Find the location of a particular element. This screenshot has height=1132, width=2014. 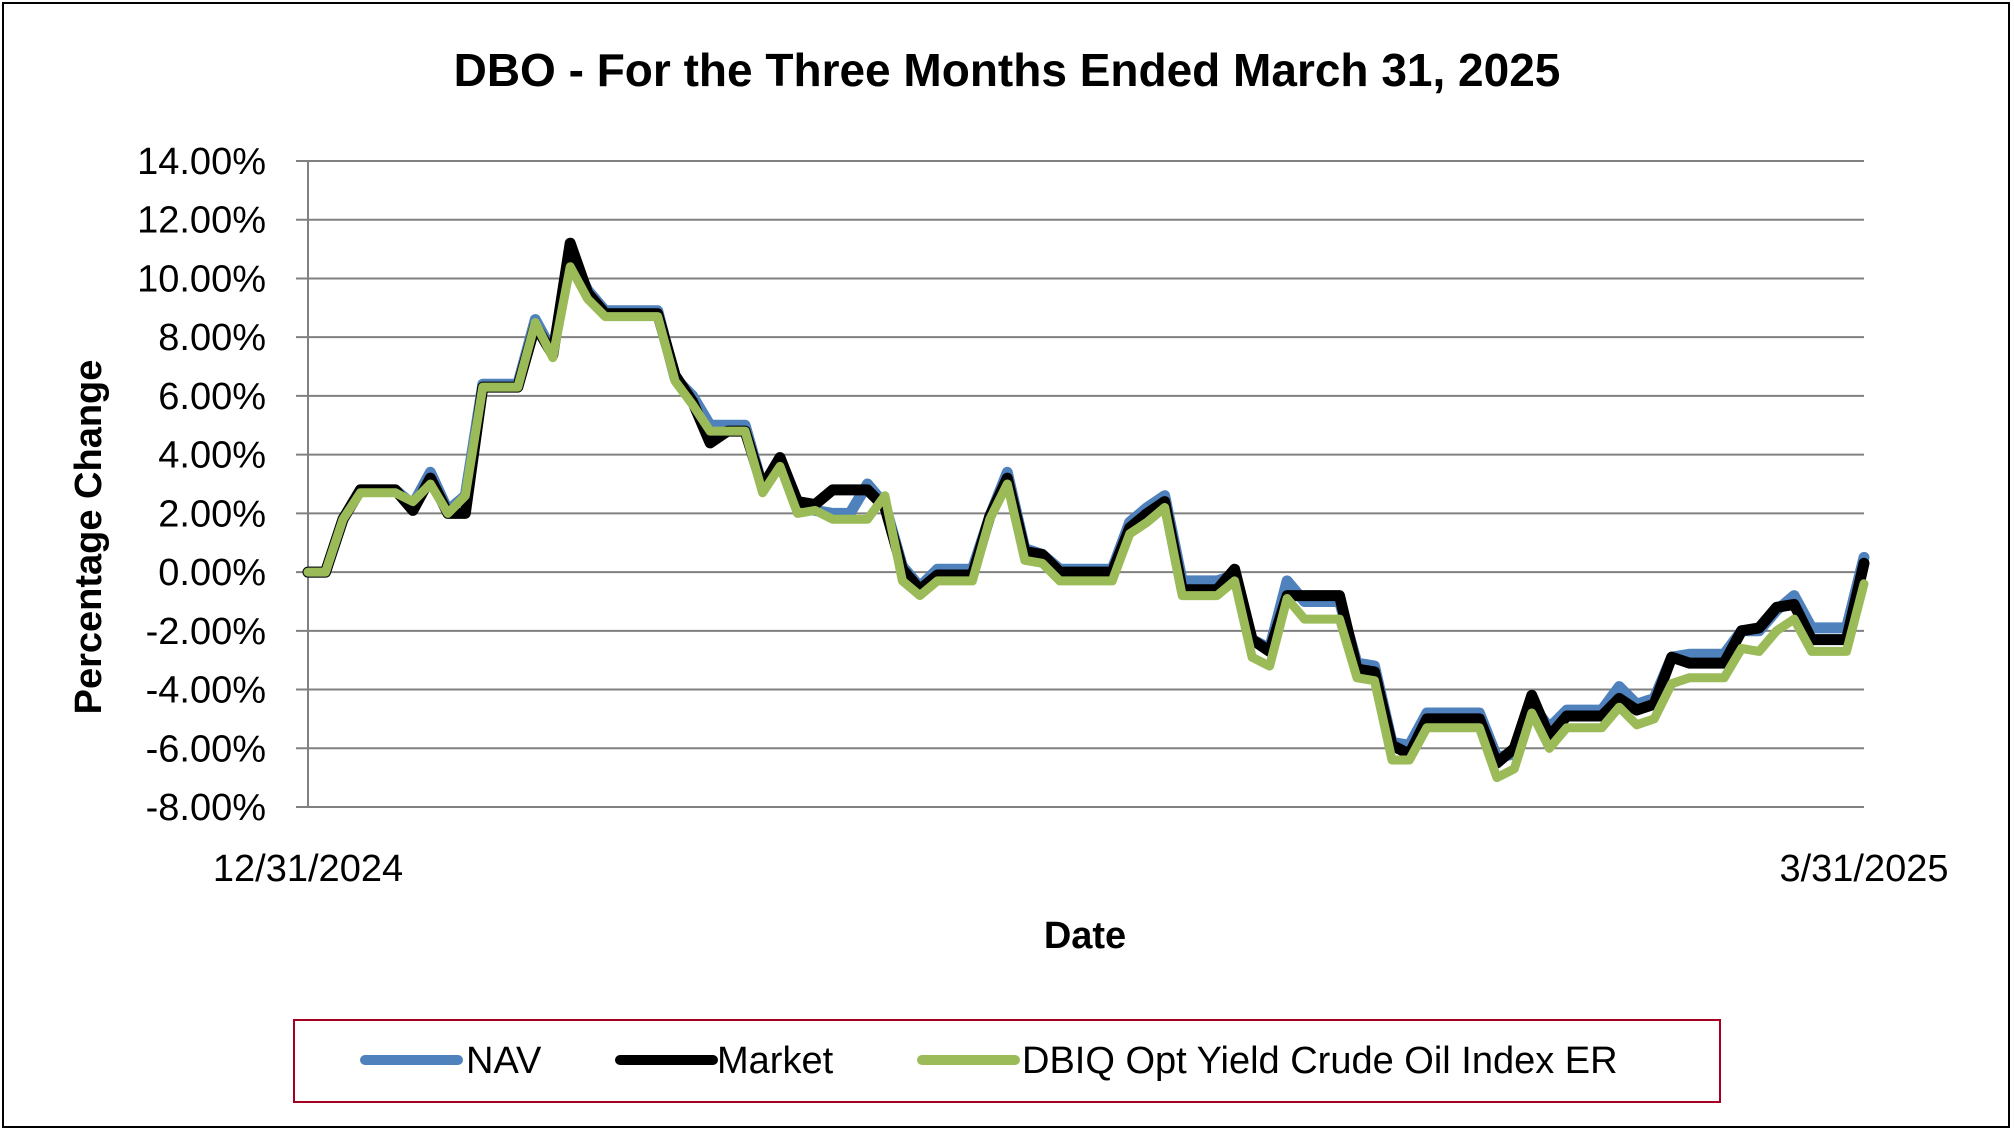

y-tick-label: 2.00% is located at coordinates (212, 514).